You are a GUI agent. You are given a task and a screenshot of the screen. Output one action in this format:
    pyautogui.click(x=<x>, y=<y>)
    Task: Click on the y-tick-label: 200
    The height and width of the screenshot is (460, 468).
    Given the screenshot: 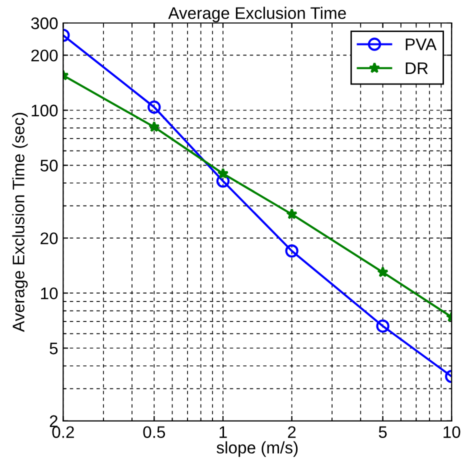 What is the action you would take?
    pyautogui.click(x=44, y=56)
    